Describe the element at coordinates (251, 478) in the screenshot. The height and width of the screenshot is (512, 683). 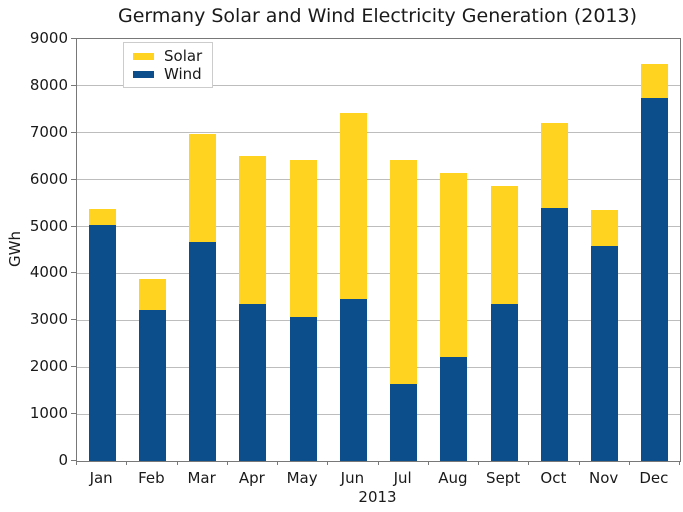
I see `x-tick-label-apr: Apr` at that location.